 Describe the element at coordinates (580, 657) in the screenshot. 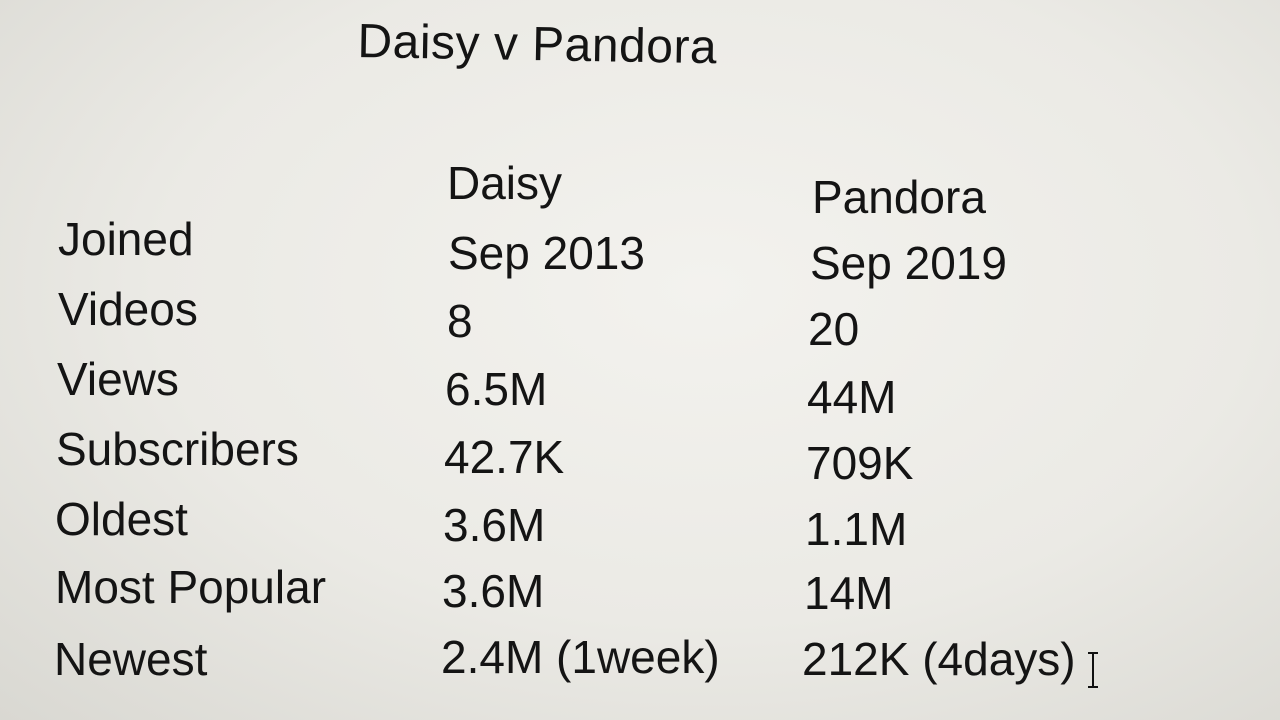

I see `cell-daisy-newest: 2.4M (1week)` at that location.